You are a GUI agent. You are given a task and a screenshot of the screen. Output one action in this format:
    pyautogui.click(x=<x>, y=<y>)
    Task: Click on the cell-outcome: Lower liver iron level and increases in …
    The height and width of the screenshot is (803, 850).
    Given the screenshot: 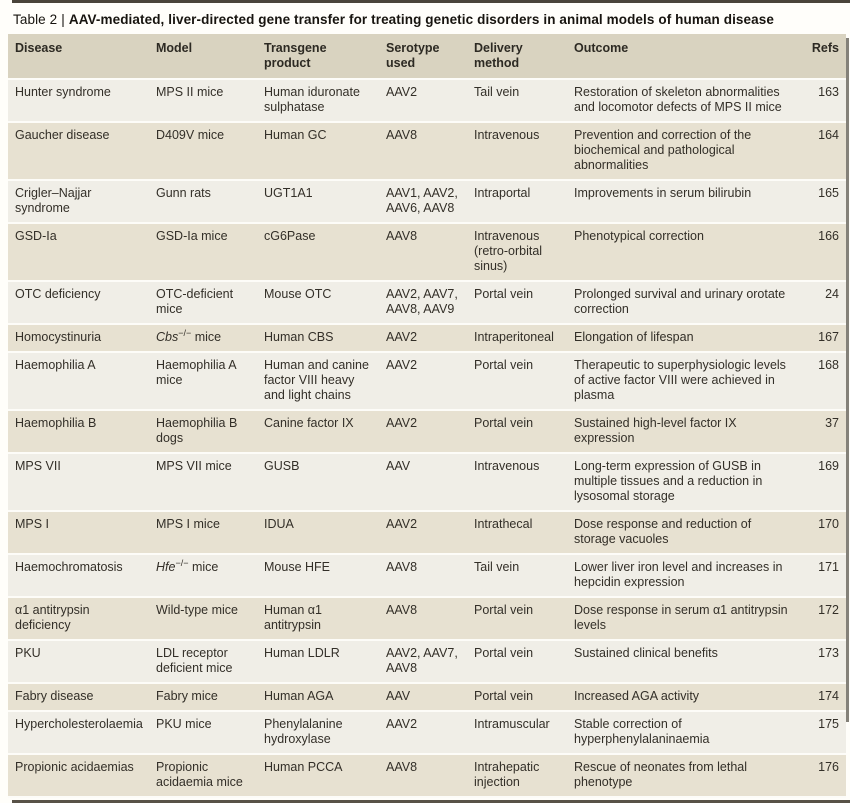 What is the action you would take?
    pyautogui.click(x=689, y=576)
    